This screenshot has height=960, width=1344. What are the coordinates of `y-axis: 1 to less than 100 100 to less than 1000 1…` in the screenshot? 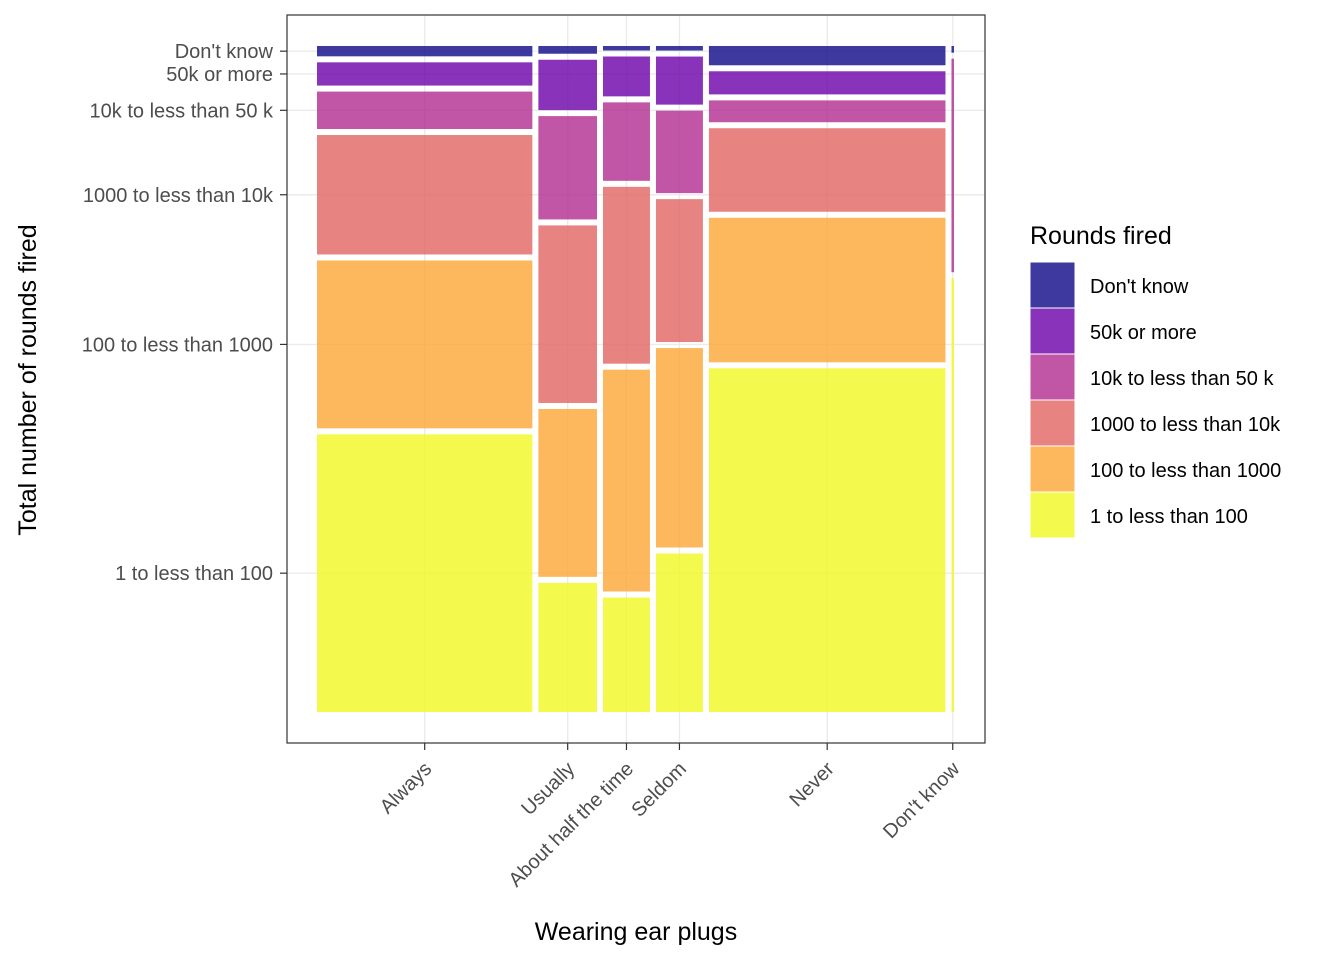 It's located at (184, 313).